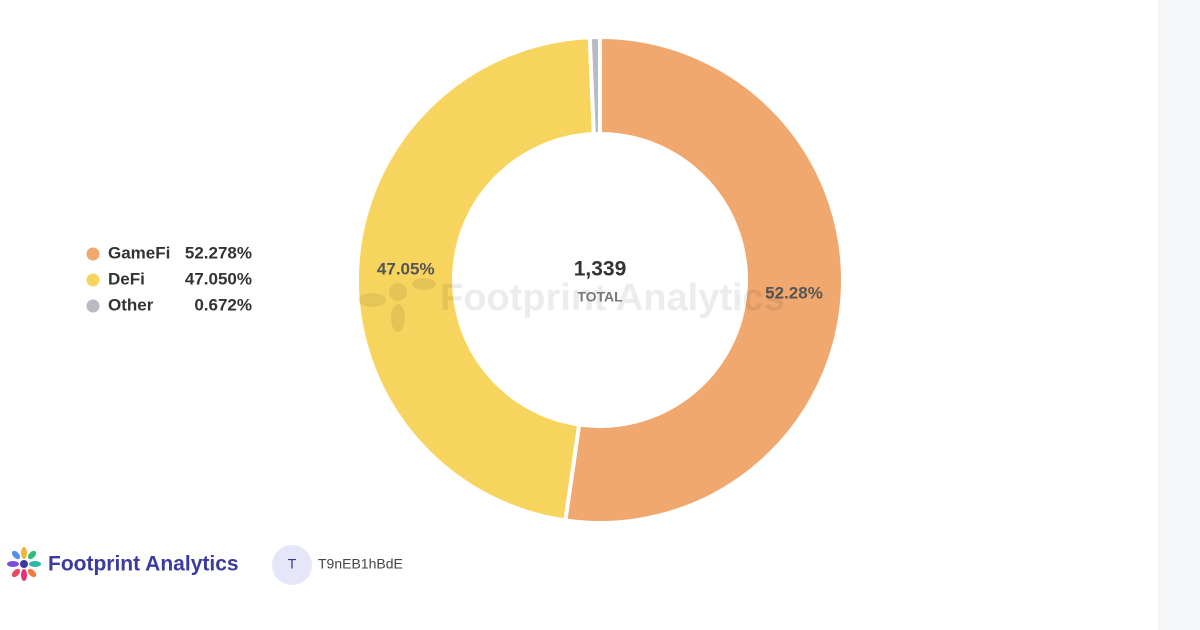 This screenshot has height=630, width=1200. What do you see at coordinates (1179, 315) in the screenshot?
I see `side-strip` at bounding box center [1179, 315].